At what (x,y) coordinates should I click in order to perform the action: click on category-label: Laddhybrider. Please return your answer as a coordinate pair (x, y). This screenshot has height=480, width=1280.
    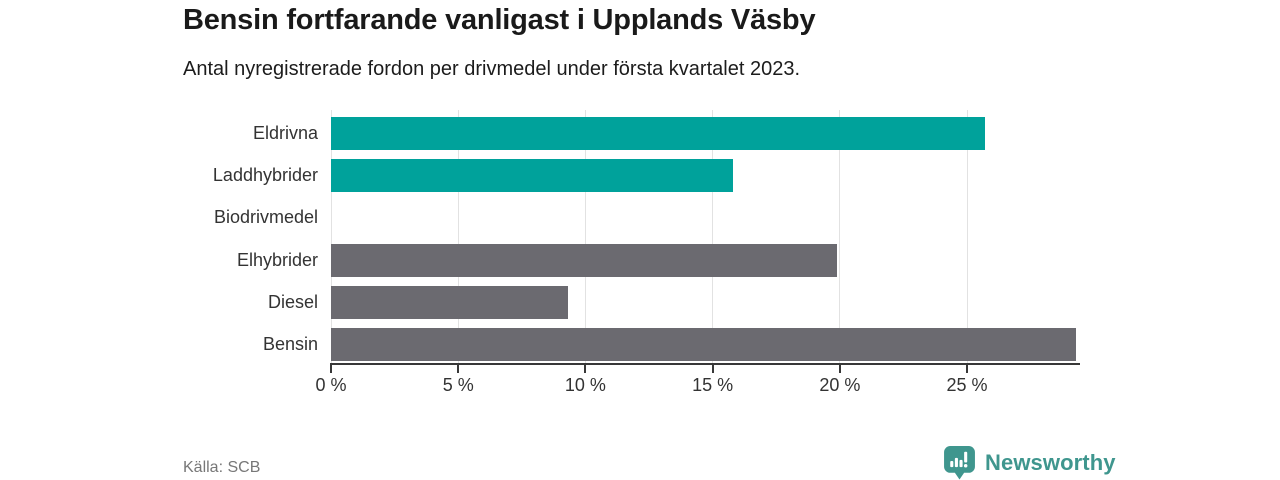
    Looking at the image, I should click on (265, 175).